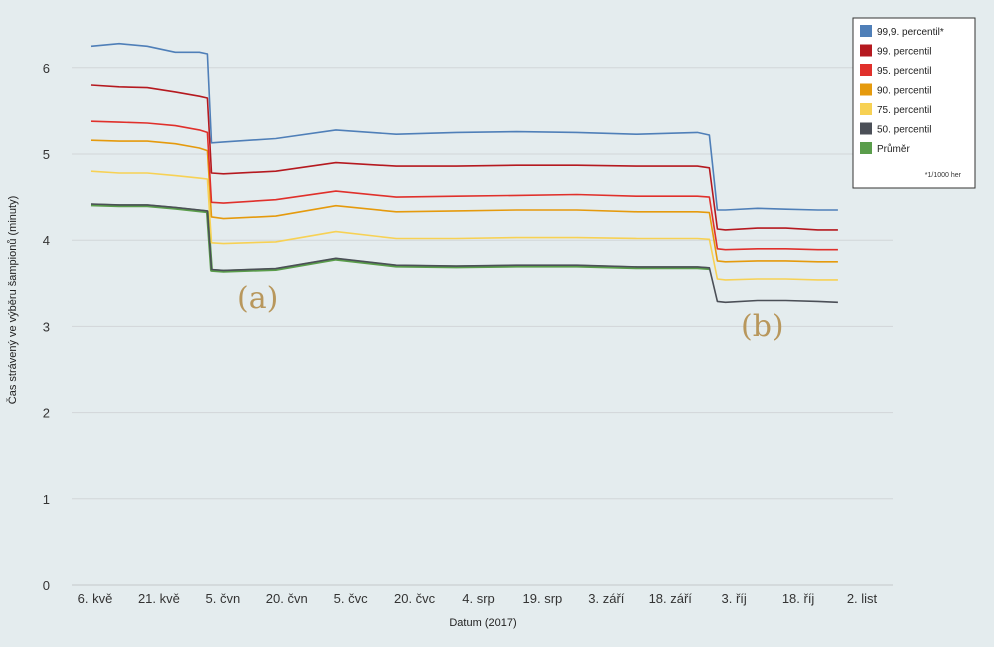 Image resolution: width=994 pixels, height=647 pixels. Describe the element at coordinates (910, 32) in the screenshot. I see `legend-label: 99,9. percentil*` at that location.